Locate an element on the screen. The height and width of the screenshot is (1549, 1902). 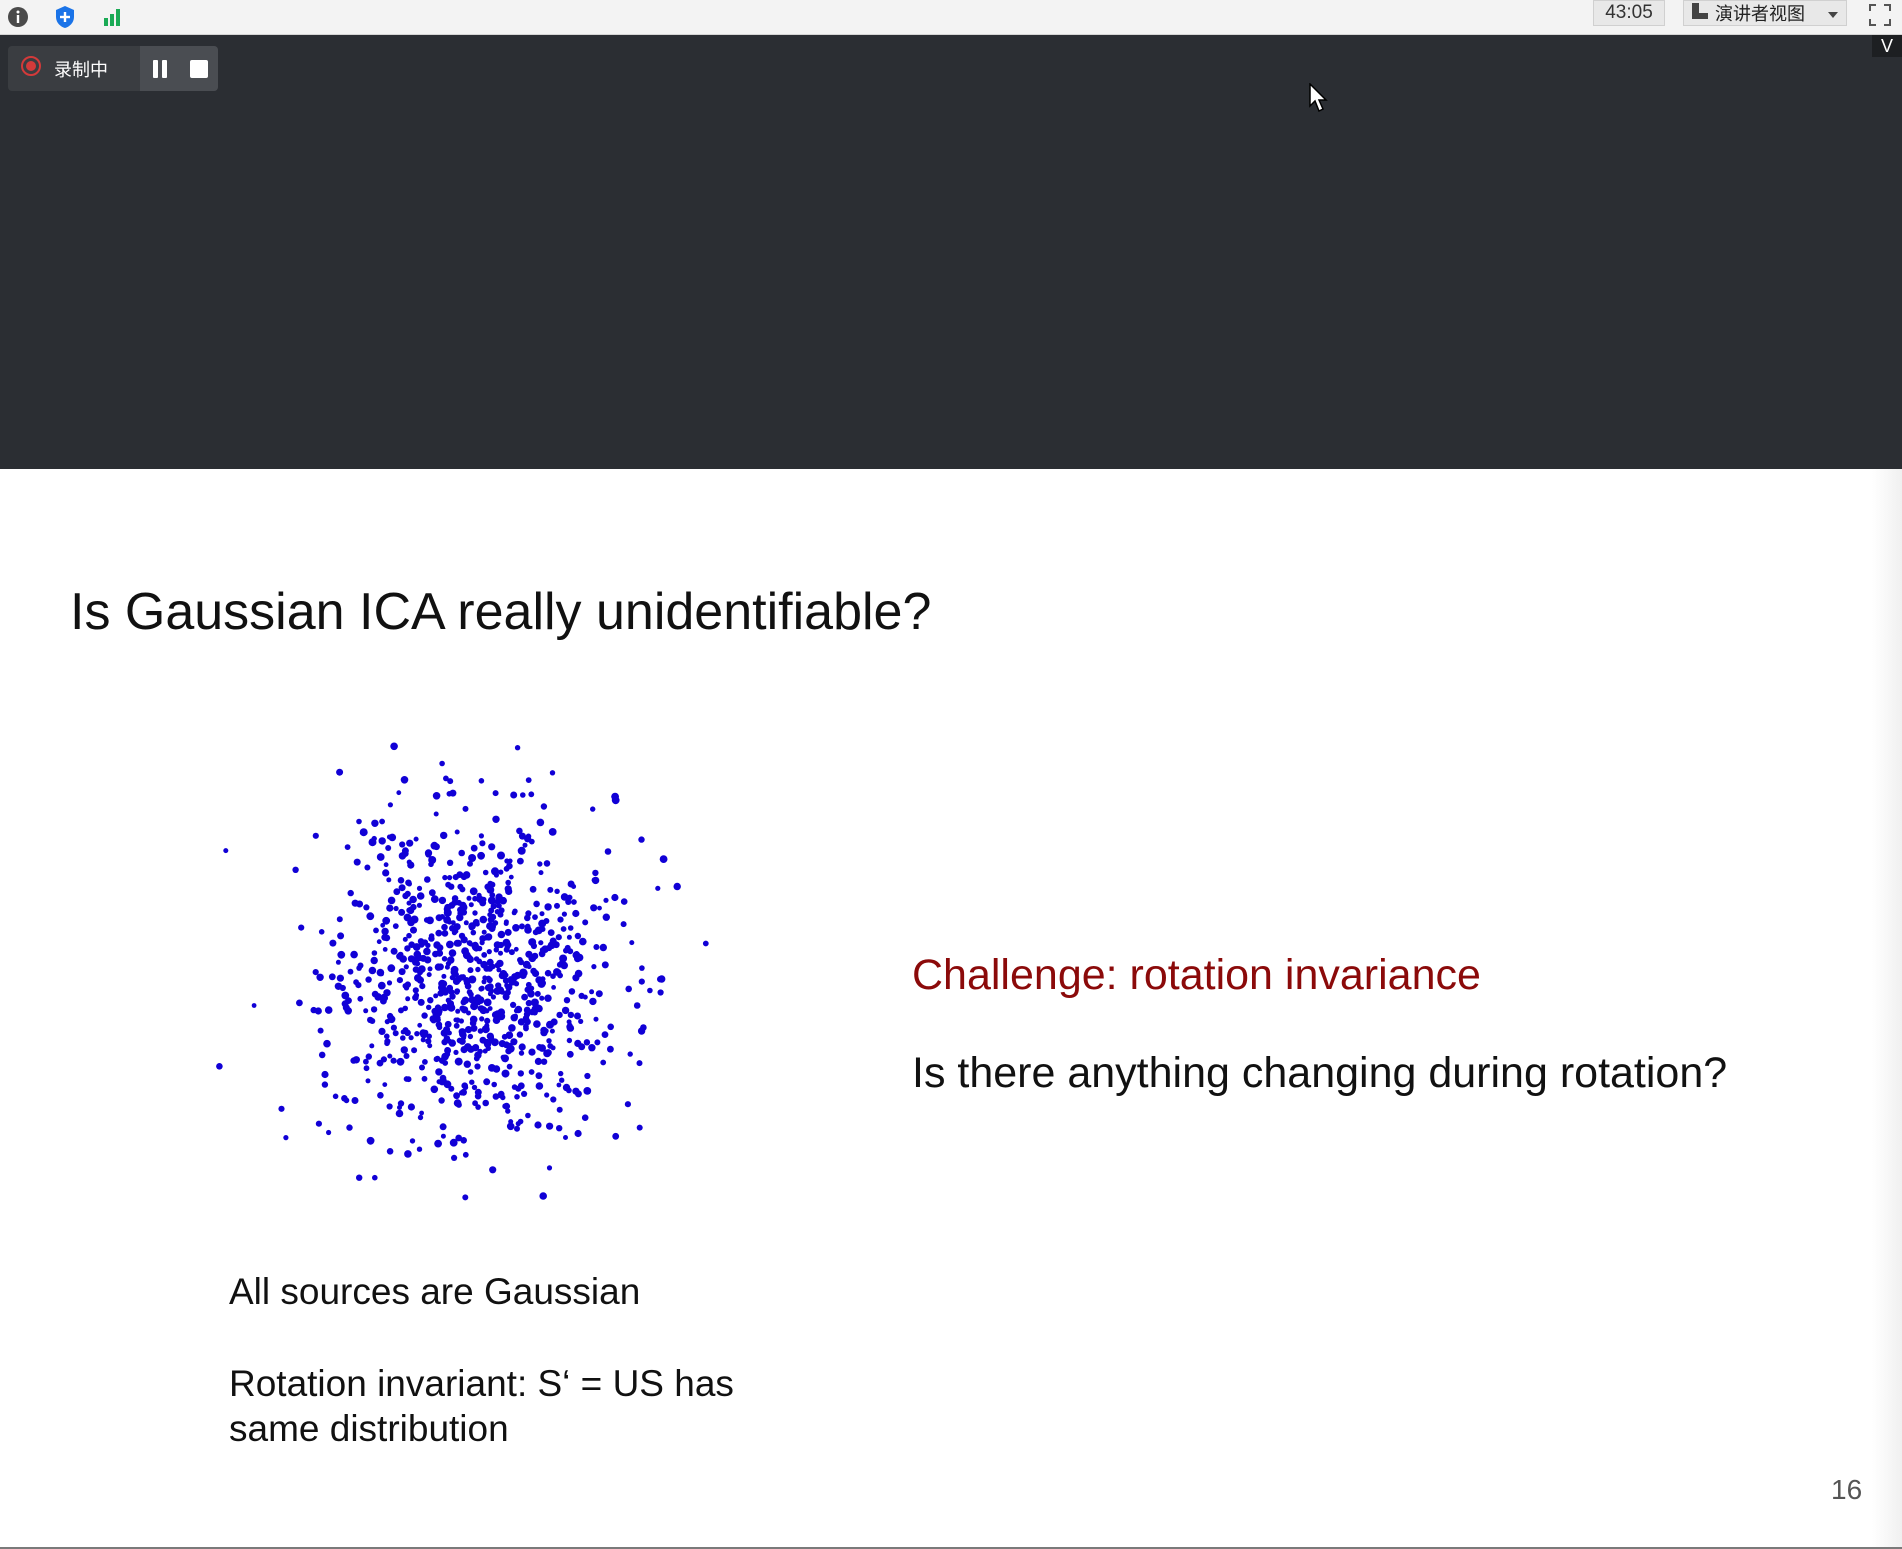
info-icon is located at coordinates (18, 17).